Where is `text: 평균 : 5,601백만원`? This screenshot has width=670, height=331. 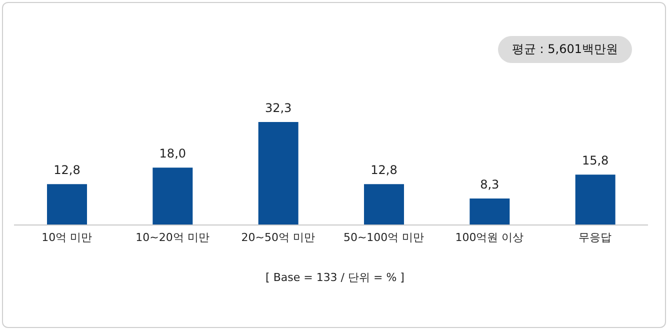 text: 평균 : 5,601백만원 is located at coordinates (565, 49).